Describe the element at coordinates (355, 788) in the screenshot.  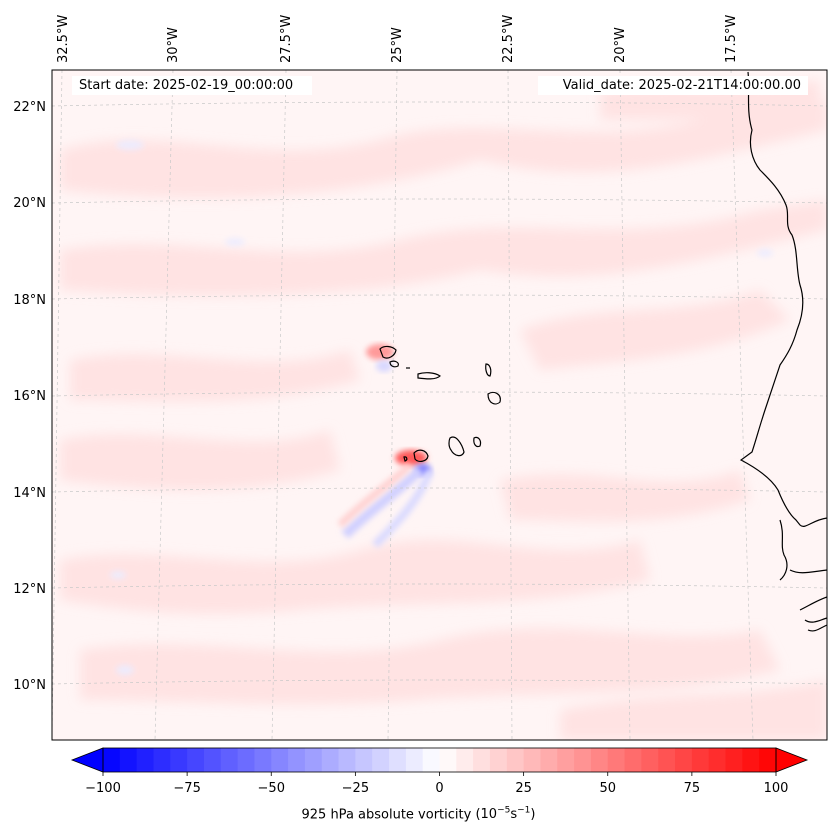
I see `colorbar-tick-label: −25` at that location.